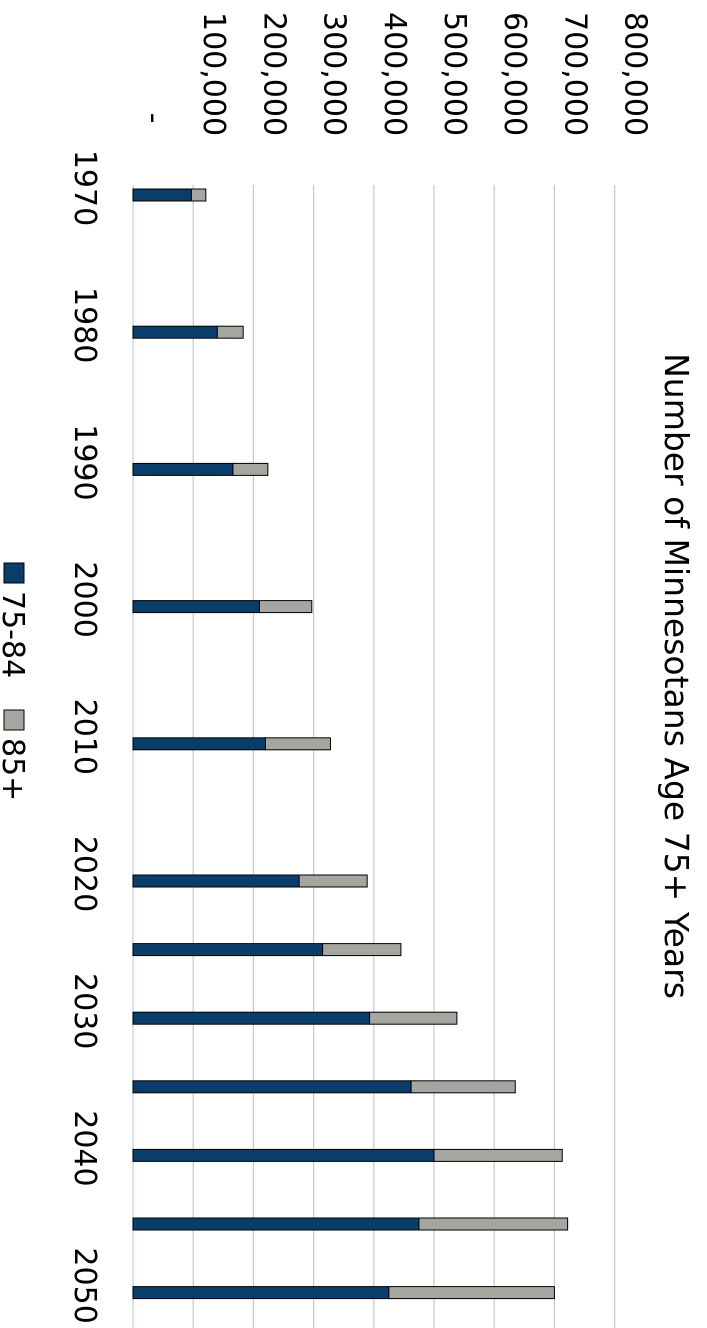  What do you see at coordinates (676, 676) in the screenshot?
I see `chart-title: Number of Minnesotans Age 75+ Years` at bounding box center [676, 676].